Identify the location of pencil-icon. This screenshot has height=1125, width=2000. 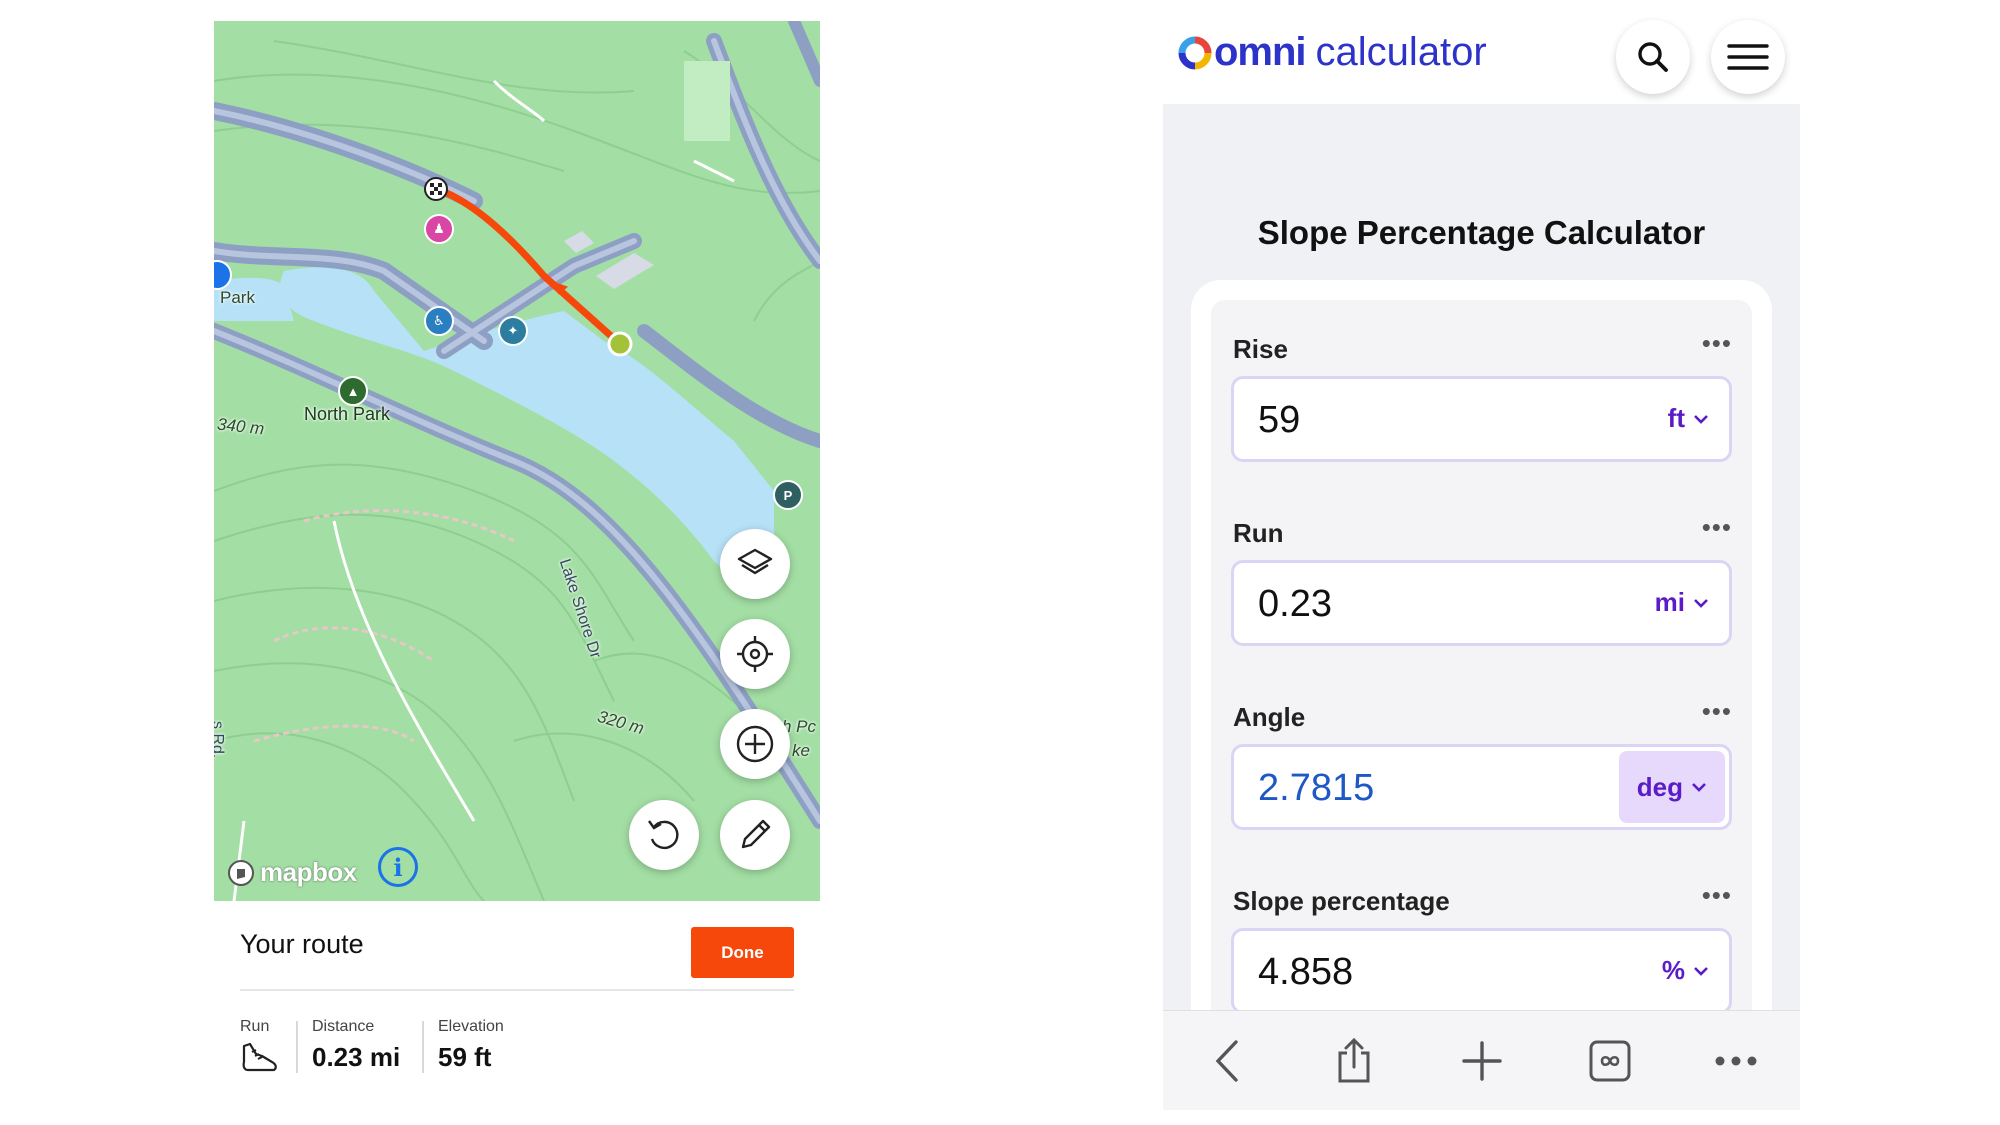
(756, 834).